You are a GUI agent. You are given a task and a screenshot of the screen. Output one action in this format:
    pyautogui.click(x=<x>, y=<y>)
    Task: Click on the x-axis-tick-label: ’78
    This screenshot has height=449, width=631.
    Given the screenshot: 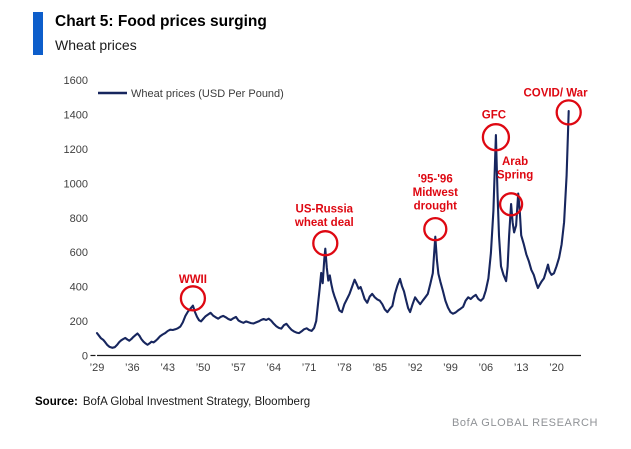 What is the action you would take?
    pyautogui.click(x=344, y=368)
    